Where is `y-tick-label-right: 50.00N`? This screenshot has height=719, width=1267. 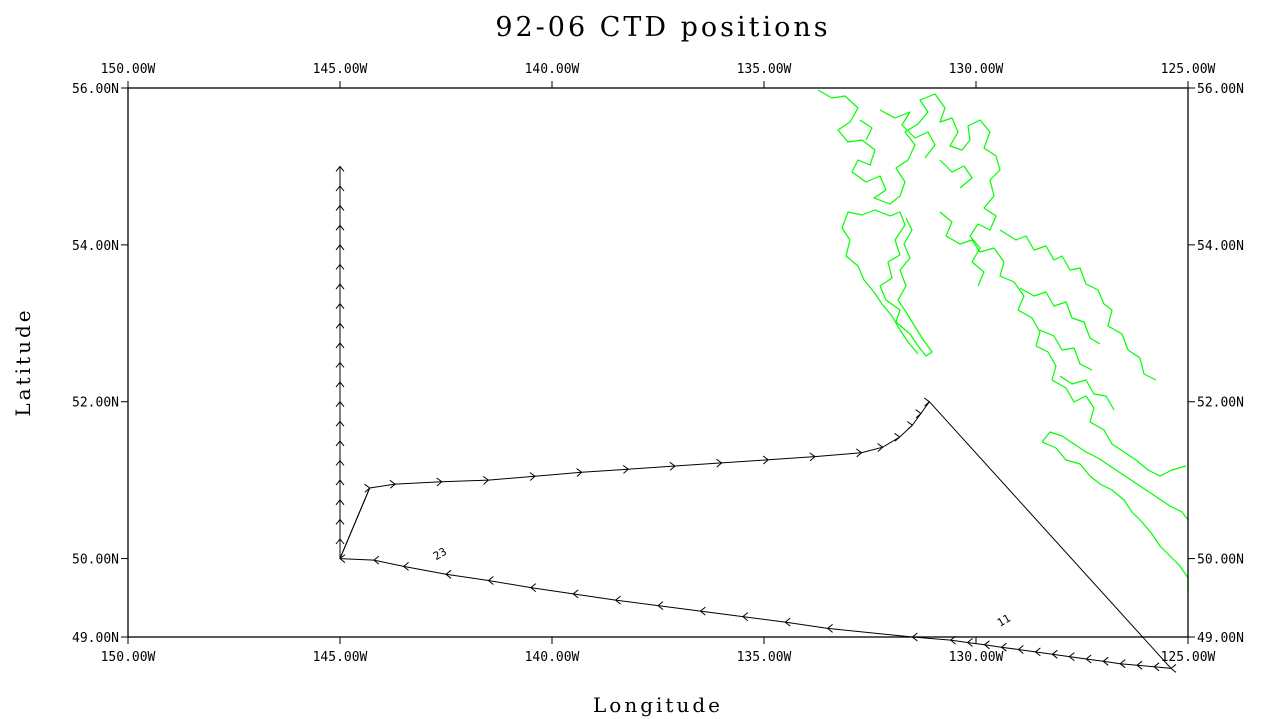 y-tick-label-right: 50.00N is located at coordinates (1220, 560).